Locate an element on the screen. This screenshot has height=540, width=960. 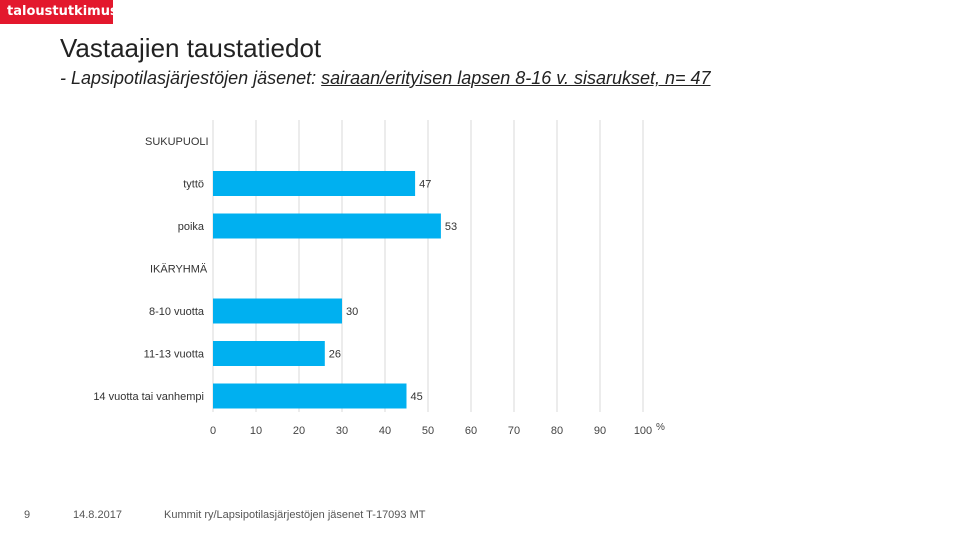
bar-category-label: tyttö is located at coordinates (193, 185).